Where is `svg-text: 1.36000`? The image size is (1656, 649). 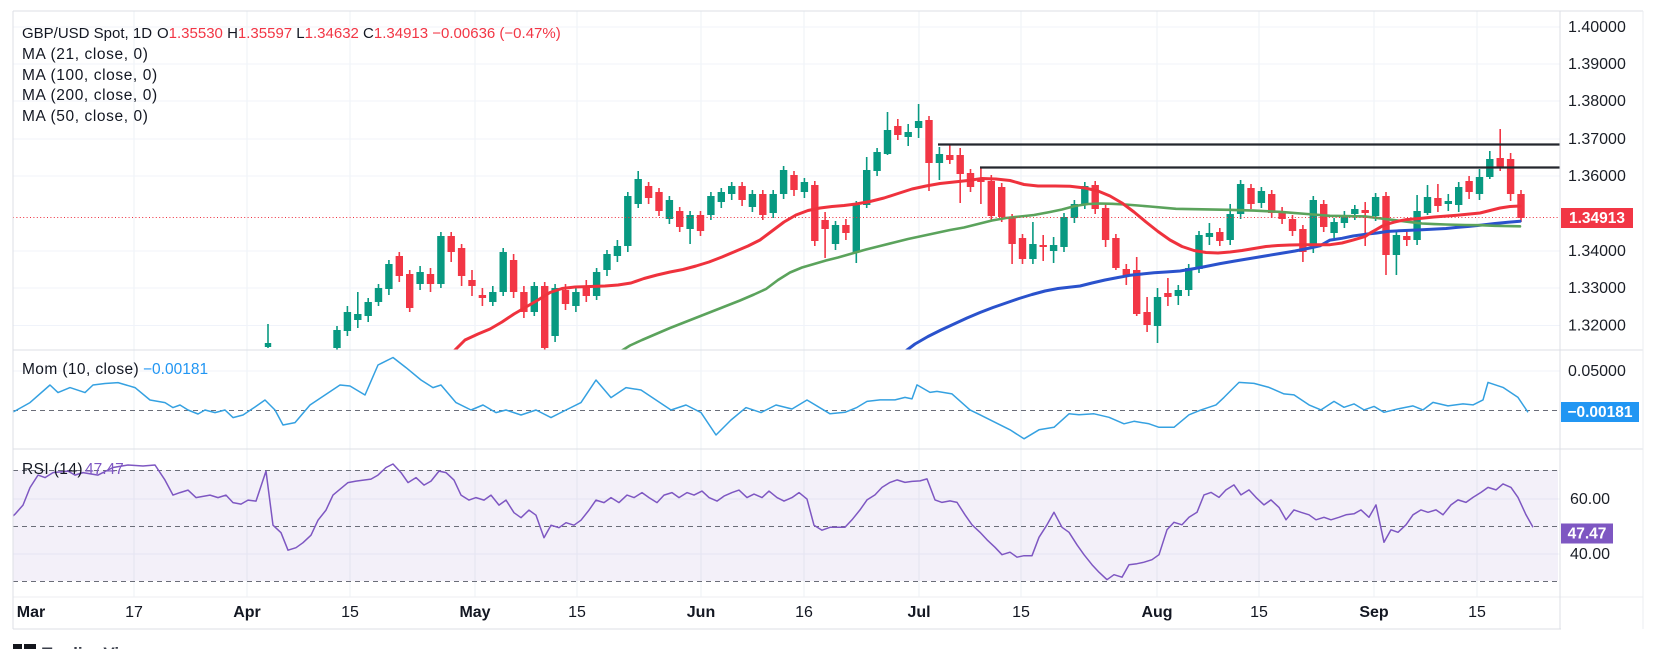 svg-text: 1.36000 is located at coordinates (1597, 176).